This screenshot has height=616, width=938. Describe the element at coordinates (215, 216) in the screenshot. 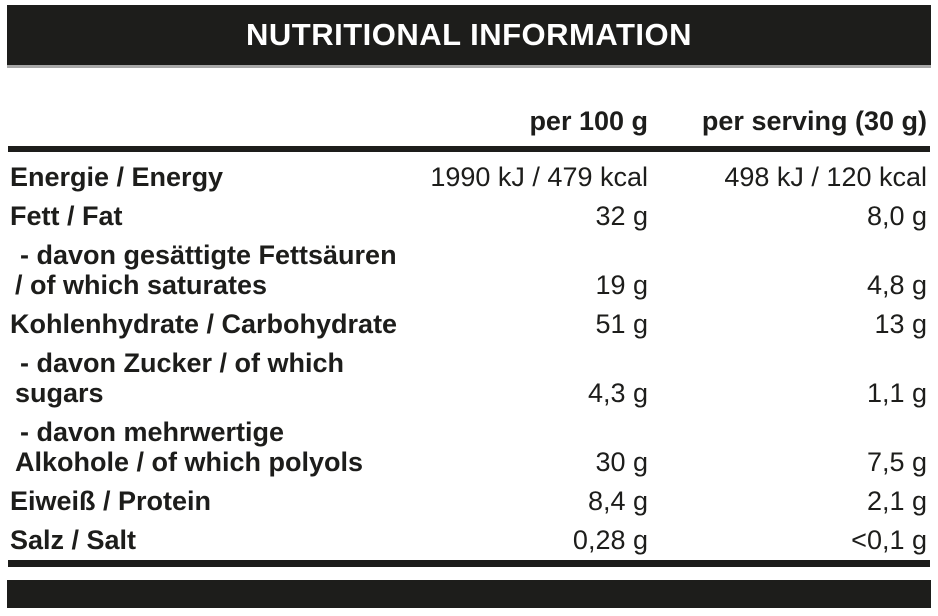

I see `row-label: Fett / Fat` at that location.